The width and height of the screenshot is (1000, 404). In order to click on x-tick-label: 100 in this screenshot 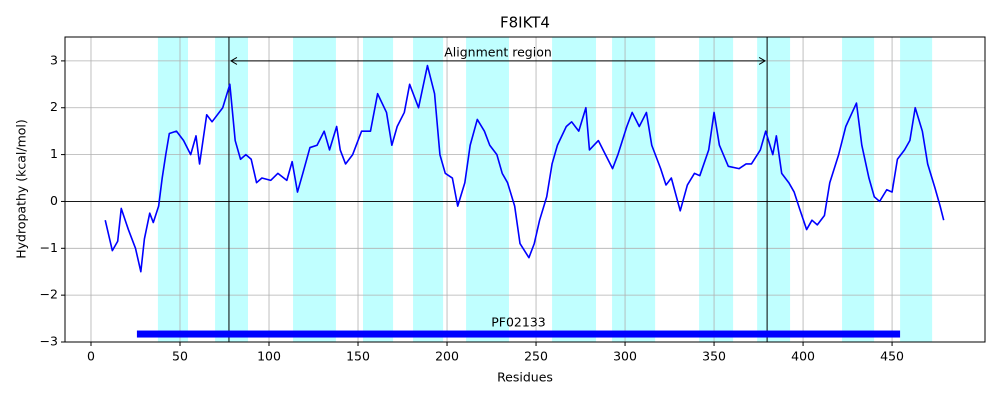, I will do `click(269, 356)`.